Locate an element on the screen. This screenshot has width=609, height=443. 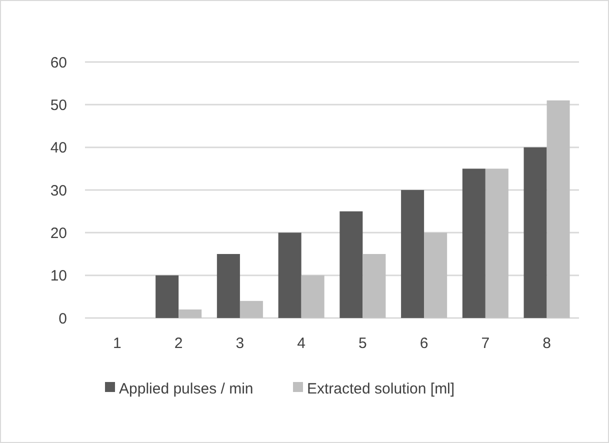
x-tick-label: 2 is located at coordinates (178, 343).